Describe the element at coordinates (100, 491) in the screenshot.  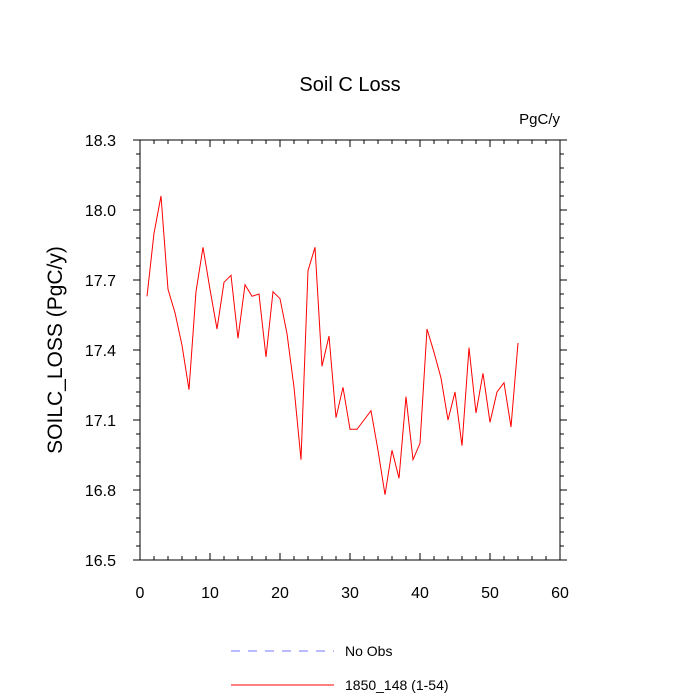
I see `y-tick-label: 16.8` at that location.